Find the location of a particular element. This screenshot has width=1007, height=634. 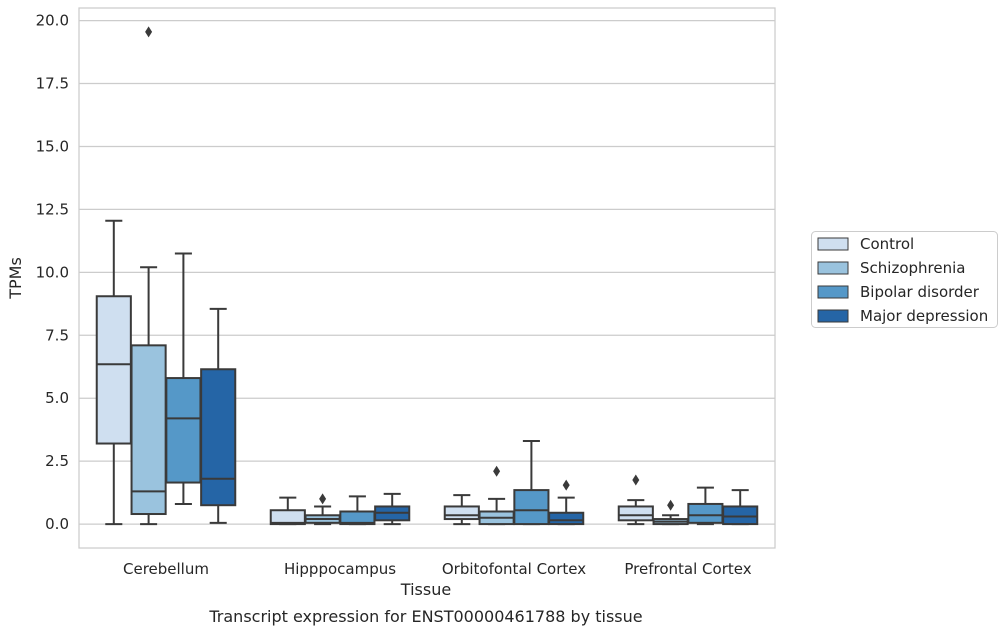

legend-label: Bipolar disorder is located at coordinates (920, 292).